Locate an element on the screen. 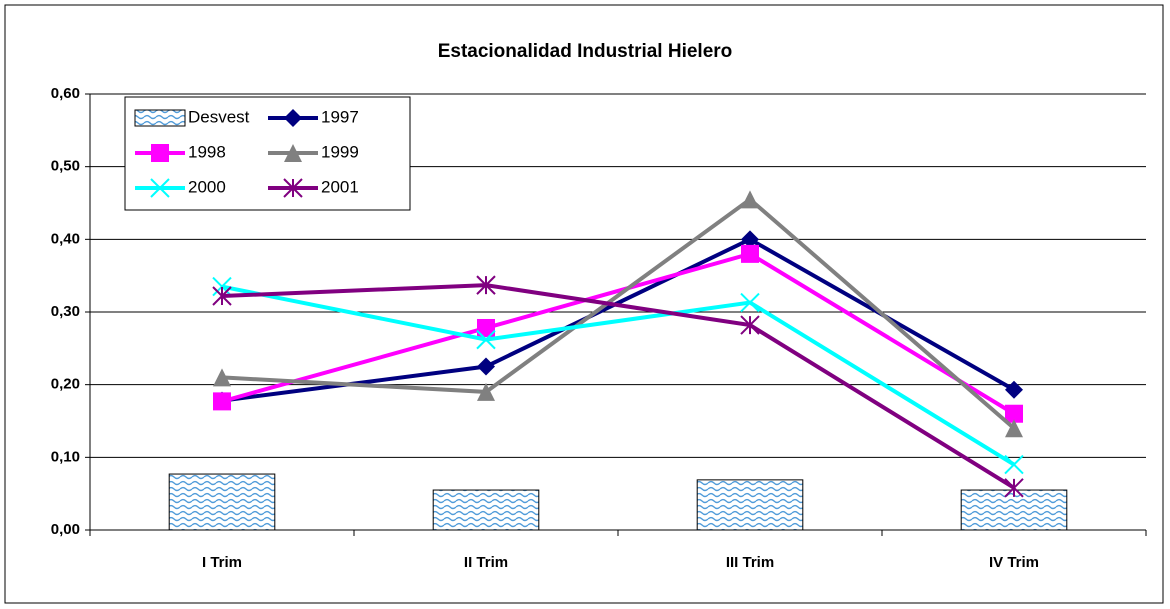  x-tick-label: III Trim is located at coordinates (750, 562).